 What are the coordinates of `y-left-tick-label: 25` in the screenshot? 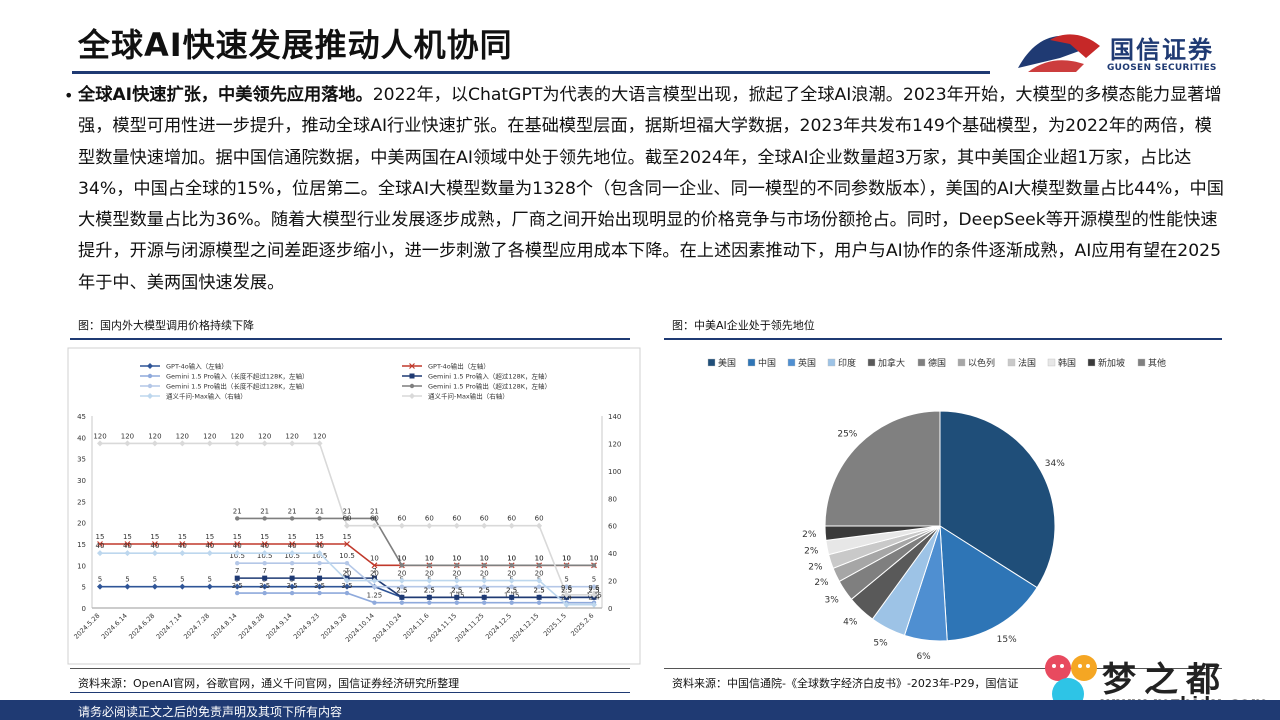 It's located at (81, 502).